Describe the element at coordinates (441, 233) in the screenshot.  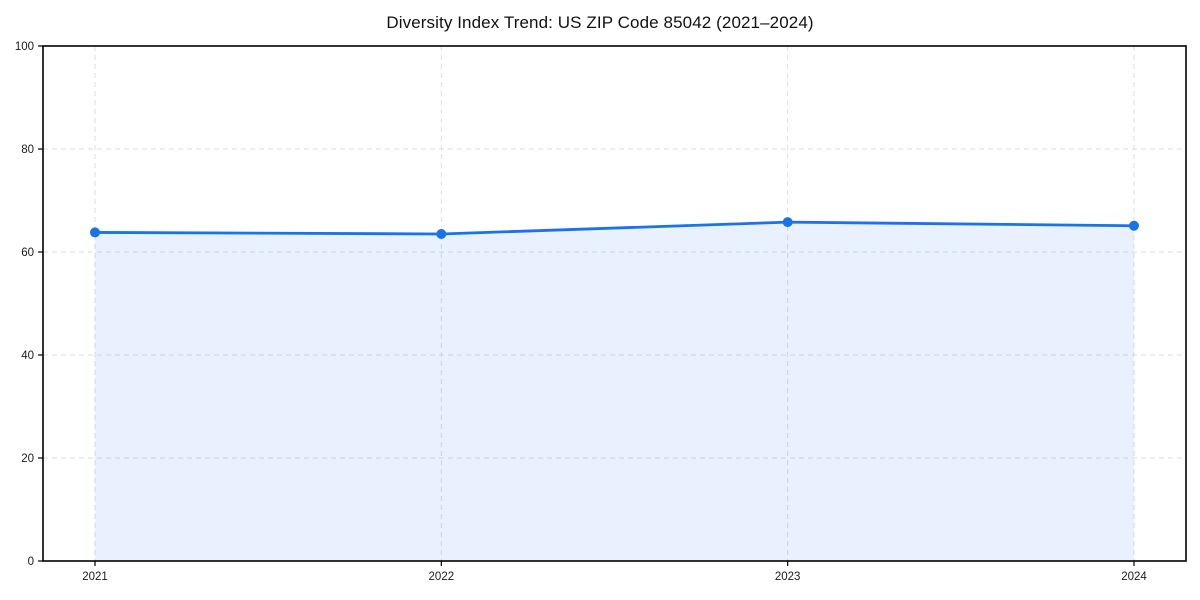
I see `data-point-2022` at that location.